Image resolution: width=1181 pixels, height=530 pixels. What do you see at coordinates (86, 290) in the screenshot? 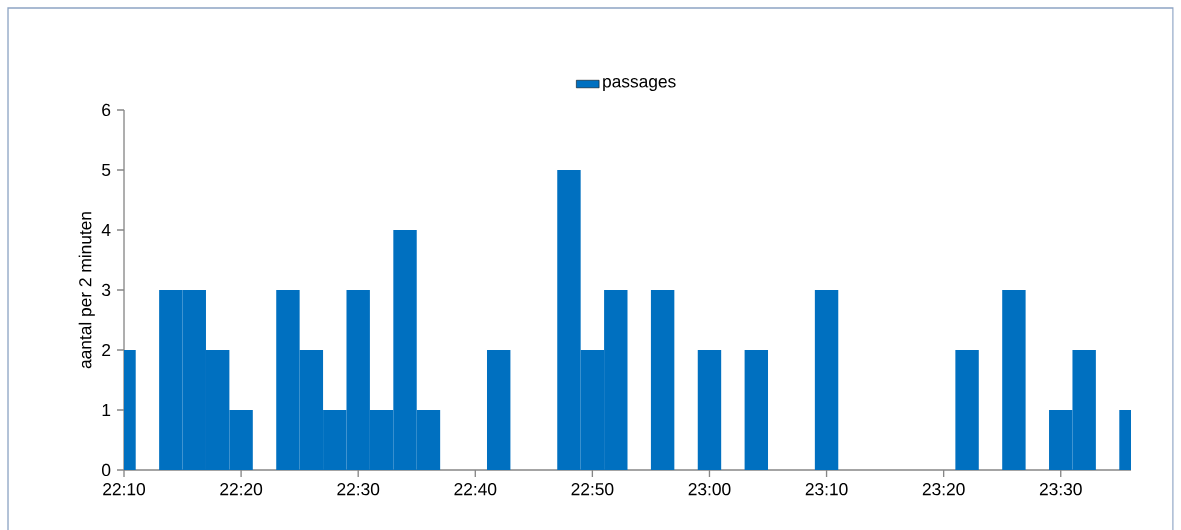
I see `y-axis-title: aantal per 2 minuten` at bounding box center [86, 290].